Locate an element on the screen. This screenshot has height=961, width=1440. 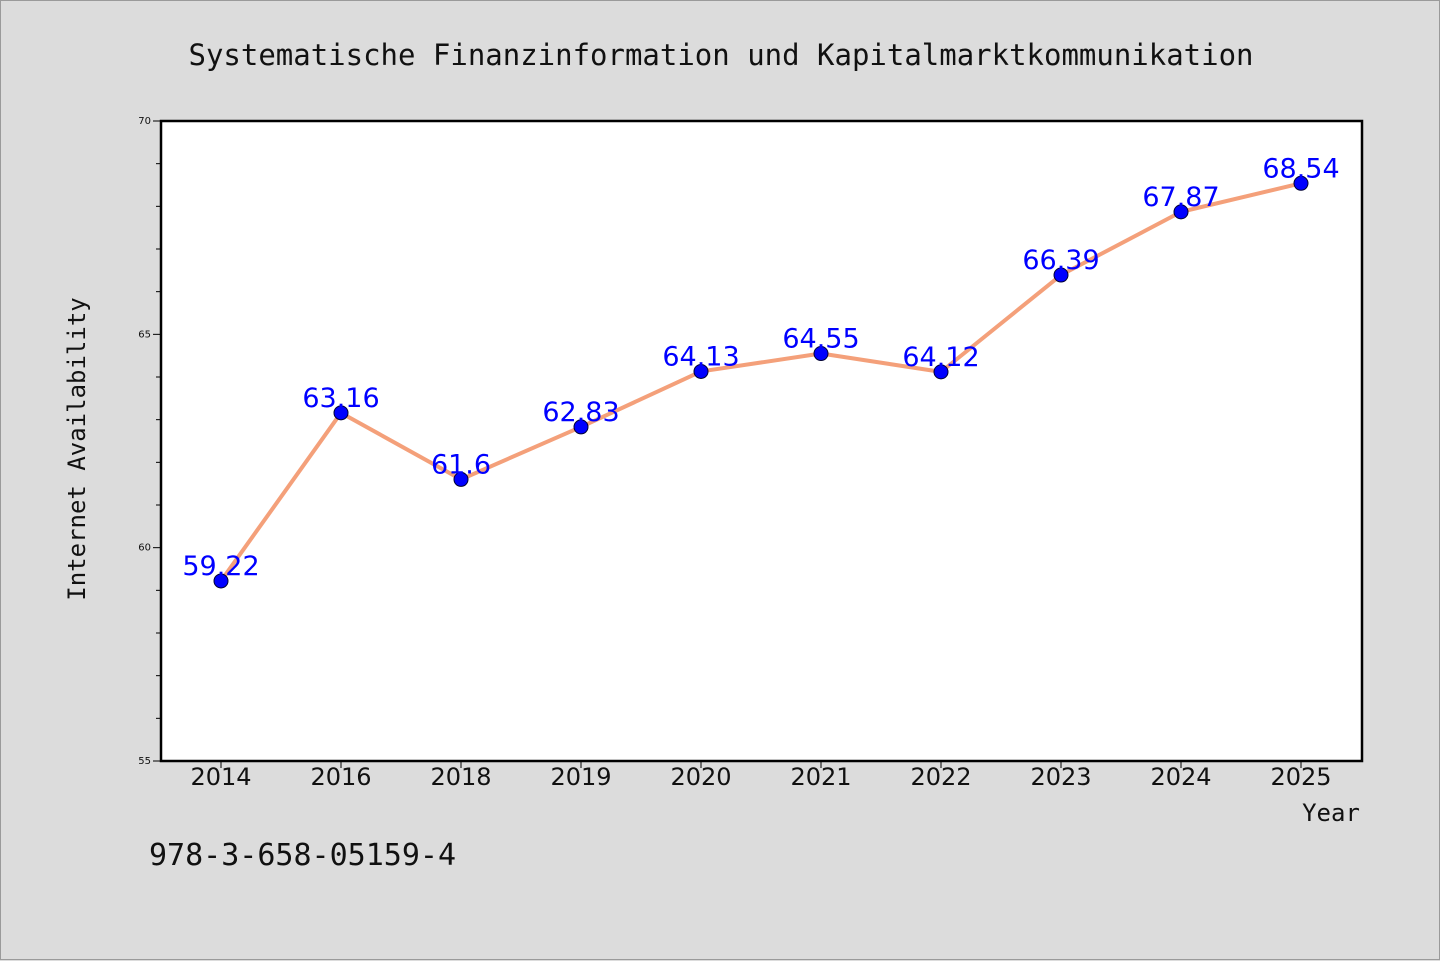
x-tick-label: 2025 is located at coordinates (1300, 777).